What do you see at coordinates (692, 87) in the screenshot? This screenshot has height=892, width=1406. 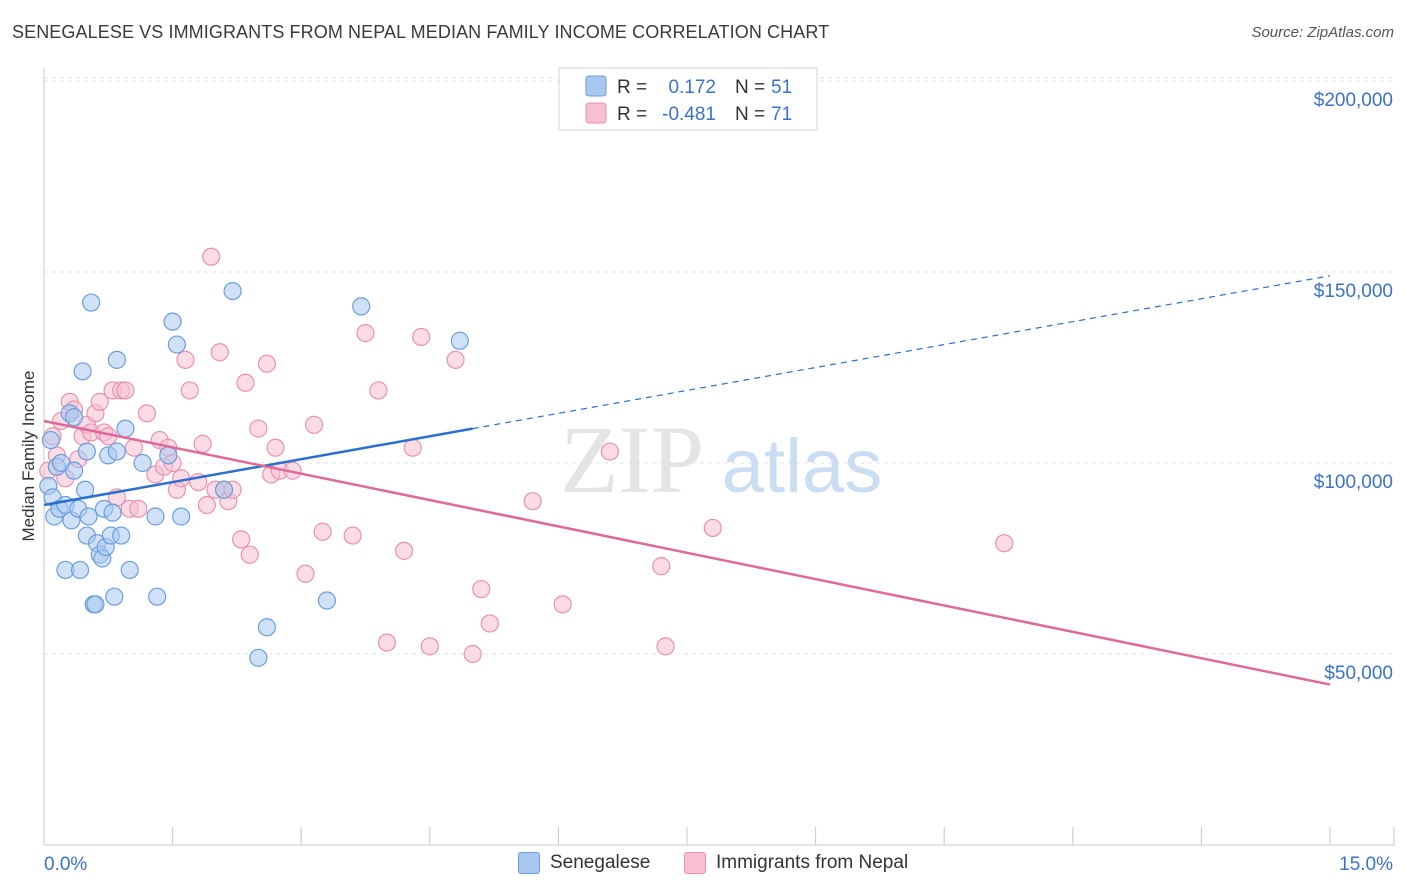 I see `stats-r-value-senegalese: 0.172` at bounding box center [692, 87].